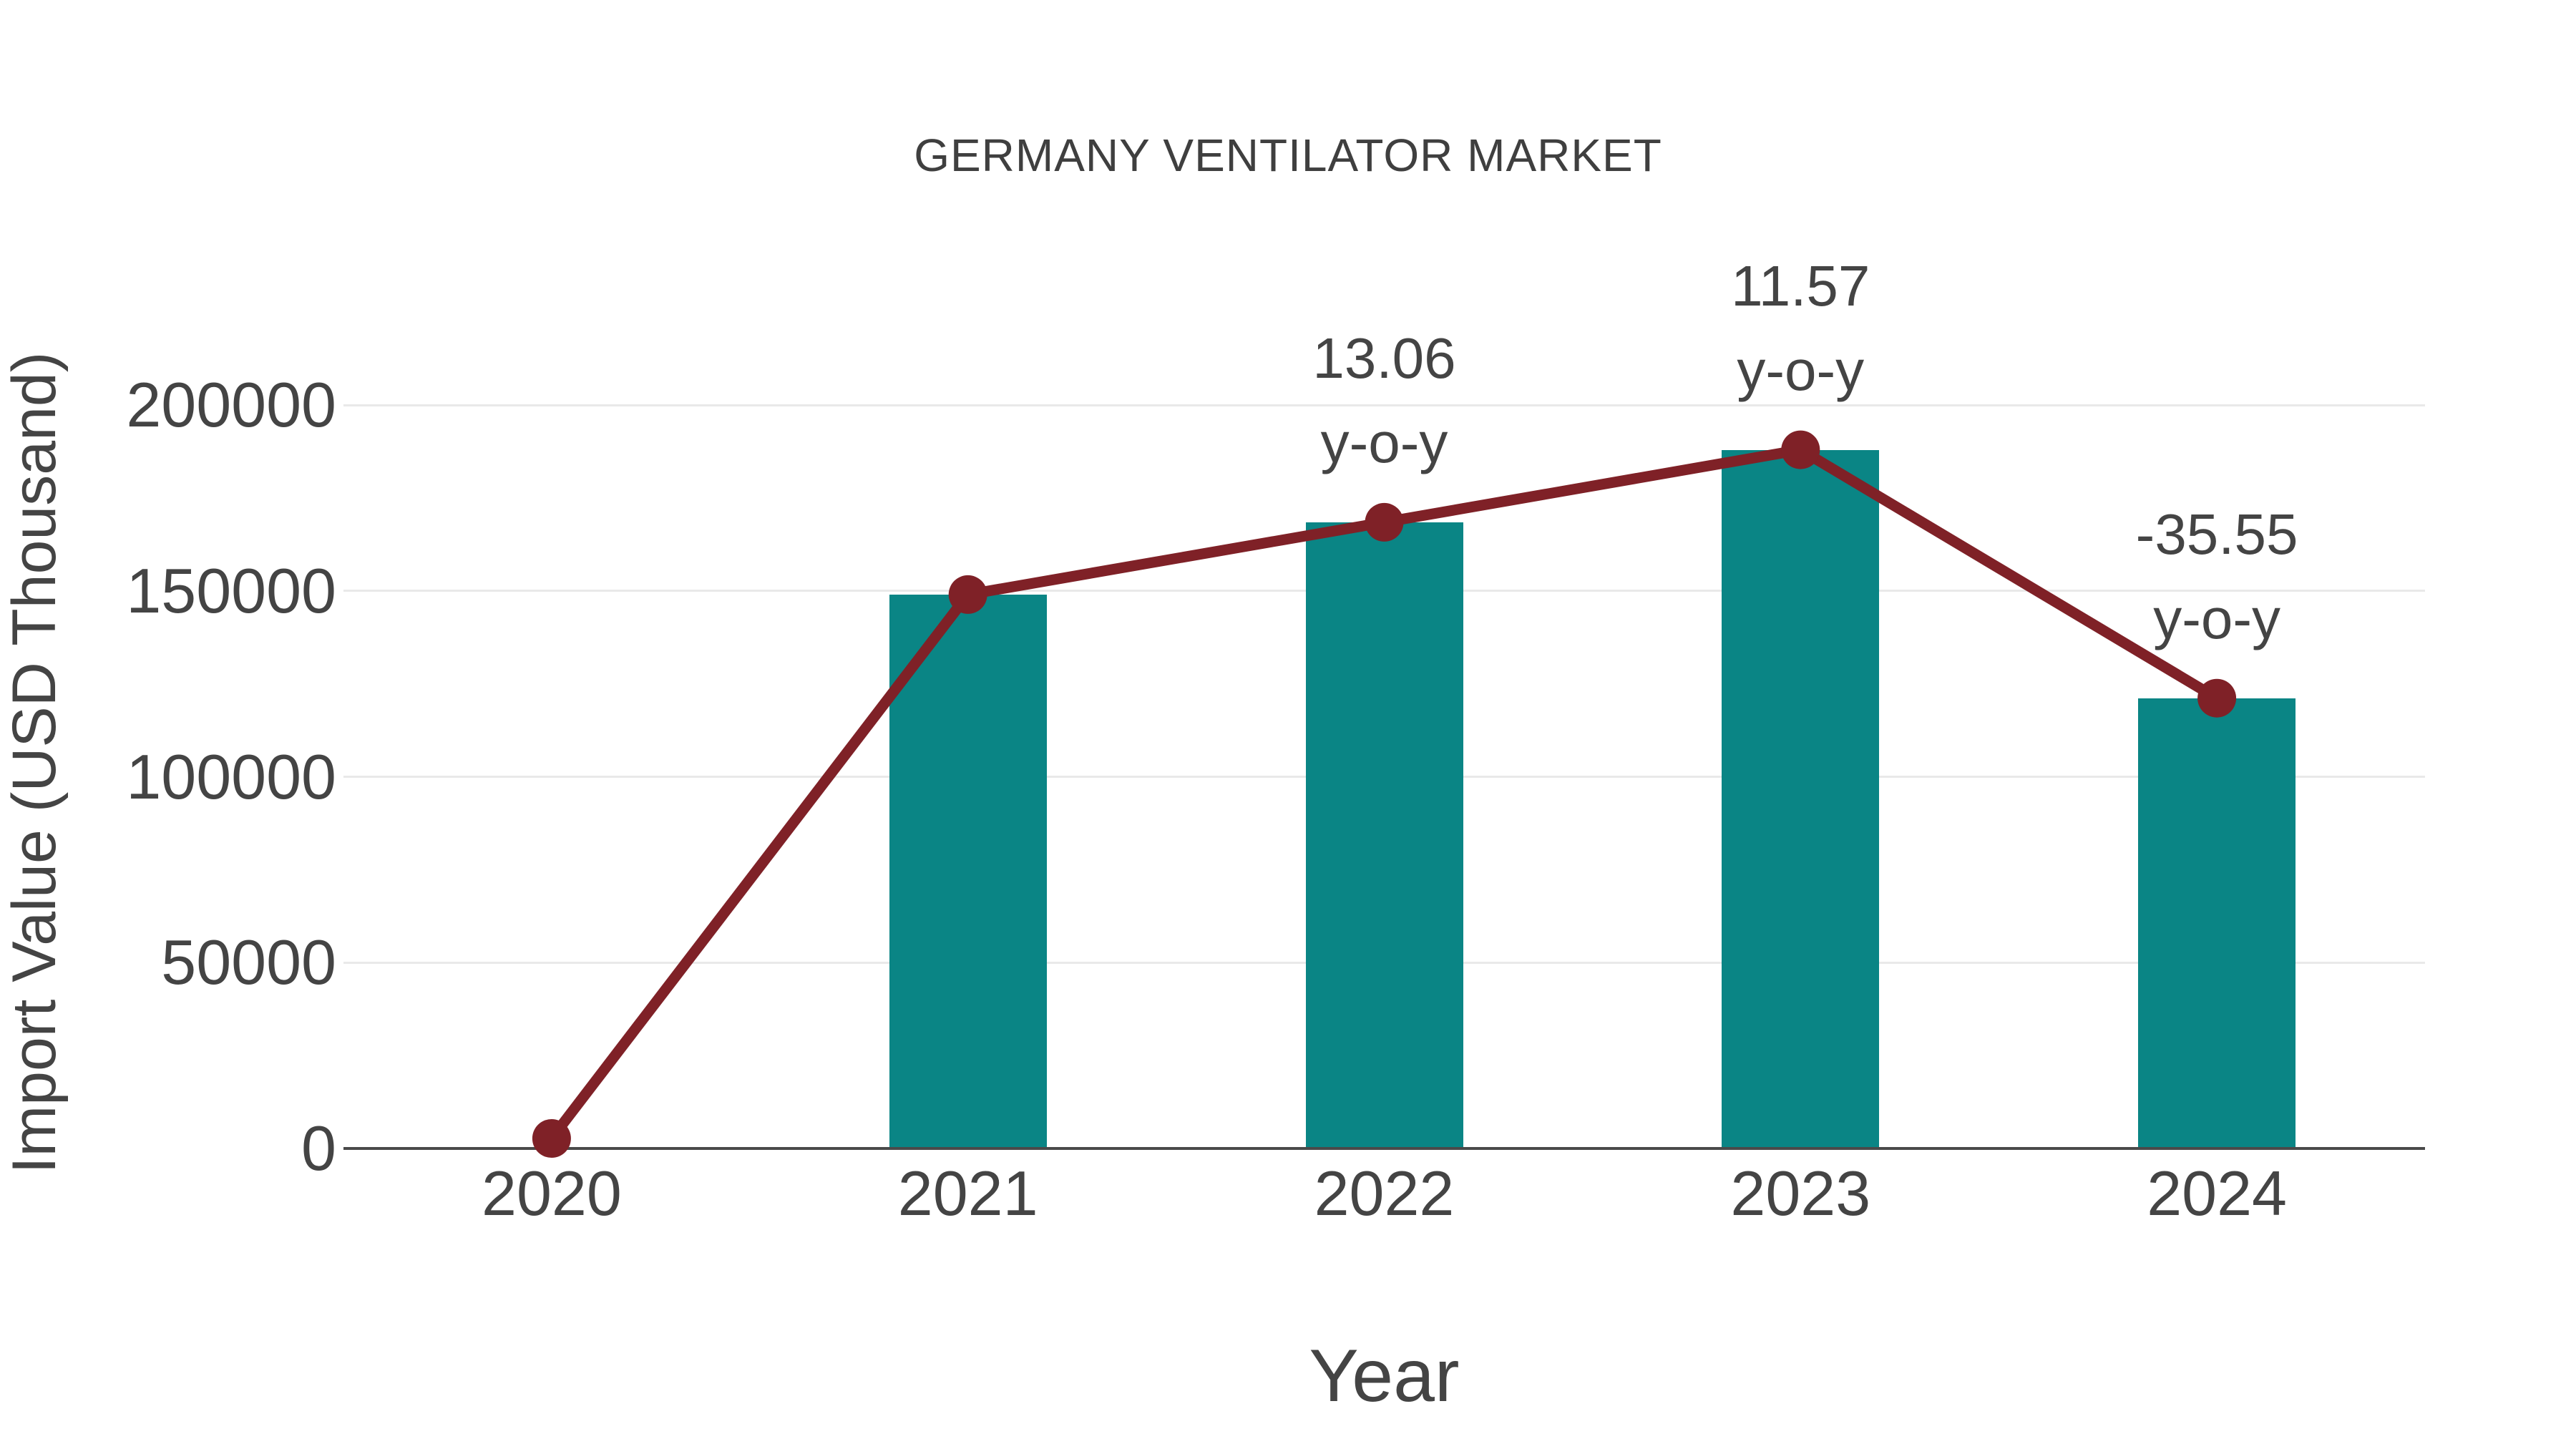 This screenshot has height=1449, width=2576. I want to click on annotation-value: 13.06, so click(1384, 358).